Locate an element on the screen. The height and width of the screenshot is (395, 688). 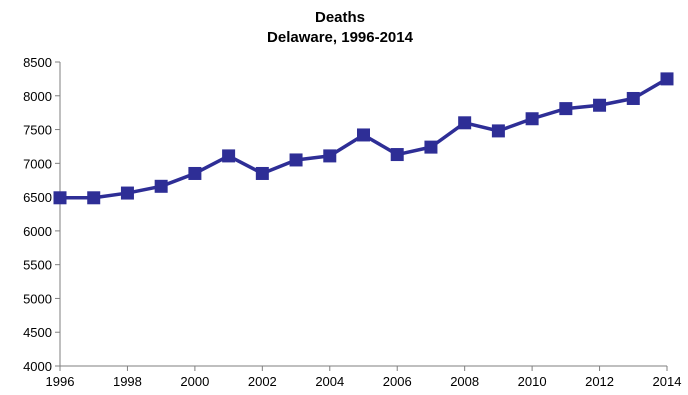
data-point-2003 is located at coordinates (296, 160).